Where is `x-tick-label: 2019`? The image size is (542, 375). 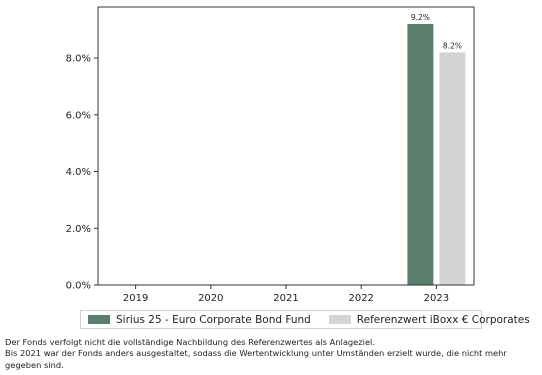
x-tick-label: 2019 is located at coordinates (135, 298).